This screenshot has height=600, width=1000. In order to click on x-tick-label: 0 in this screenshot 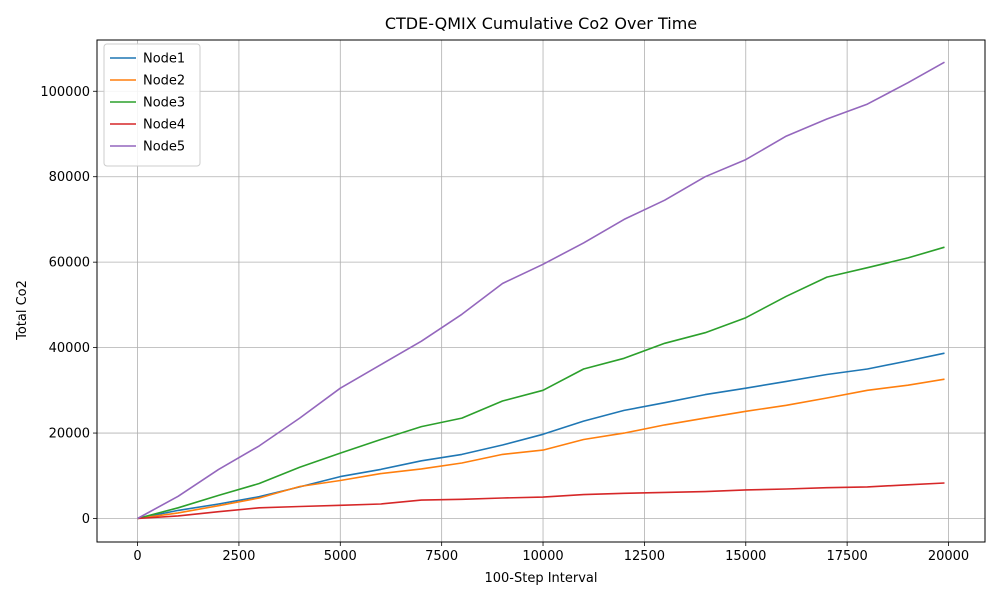, I will do `click(137, 556)`.